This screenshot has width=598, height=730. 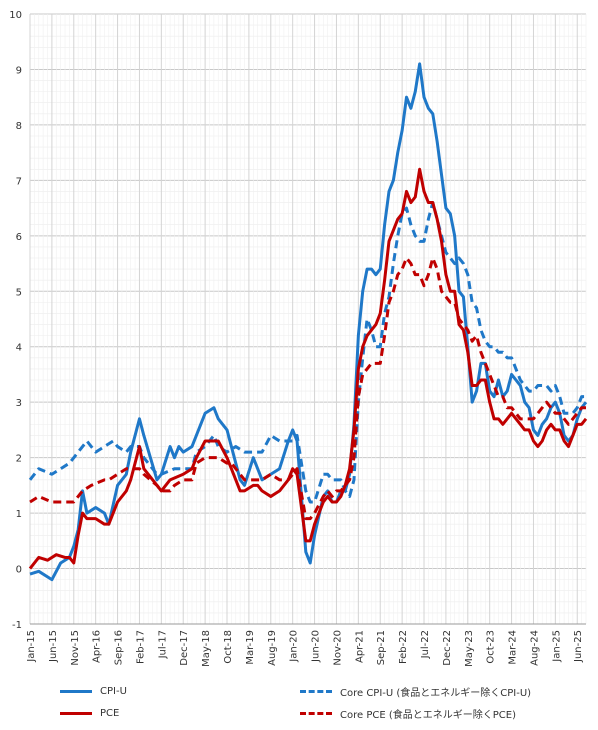 What do you see at coordinates (316, 646) in the screenshot?
I see `x-tick-label: Jun-20` at bounding box center [316, 646].